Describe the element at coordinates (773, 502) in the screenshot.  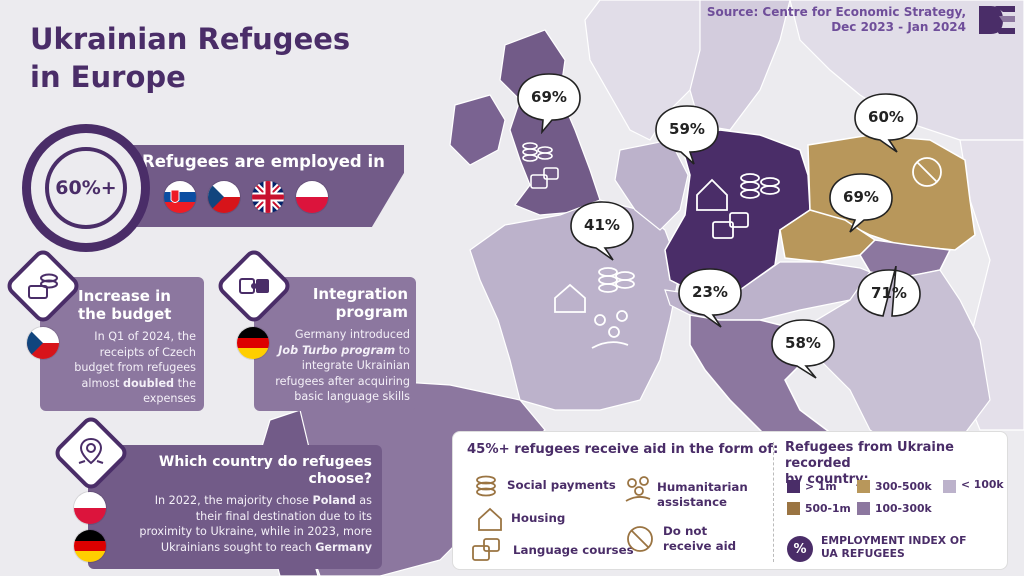
I see `legend-divider` at that location.